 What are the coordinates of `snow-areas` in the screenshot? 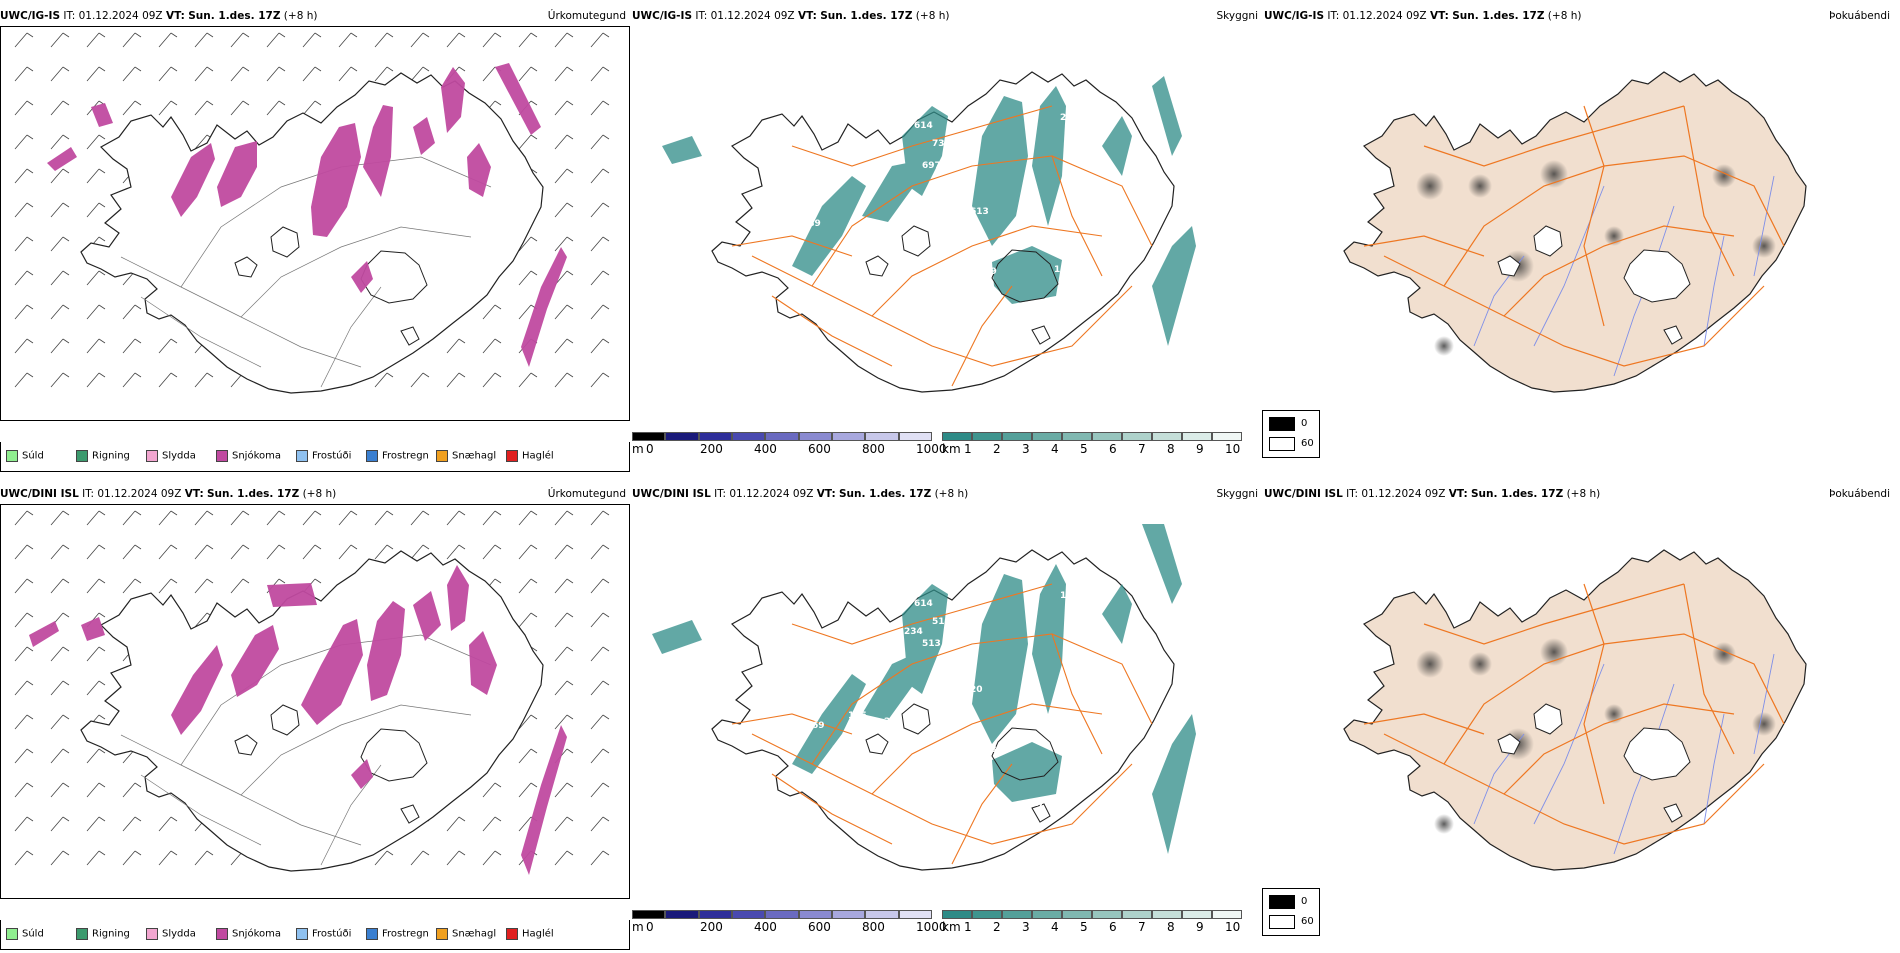 It's located at (298, 720).